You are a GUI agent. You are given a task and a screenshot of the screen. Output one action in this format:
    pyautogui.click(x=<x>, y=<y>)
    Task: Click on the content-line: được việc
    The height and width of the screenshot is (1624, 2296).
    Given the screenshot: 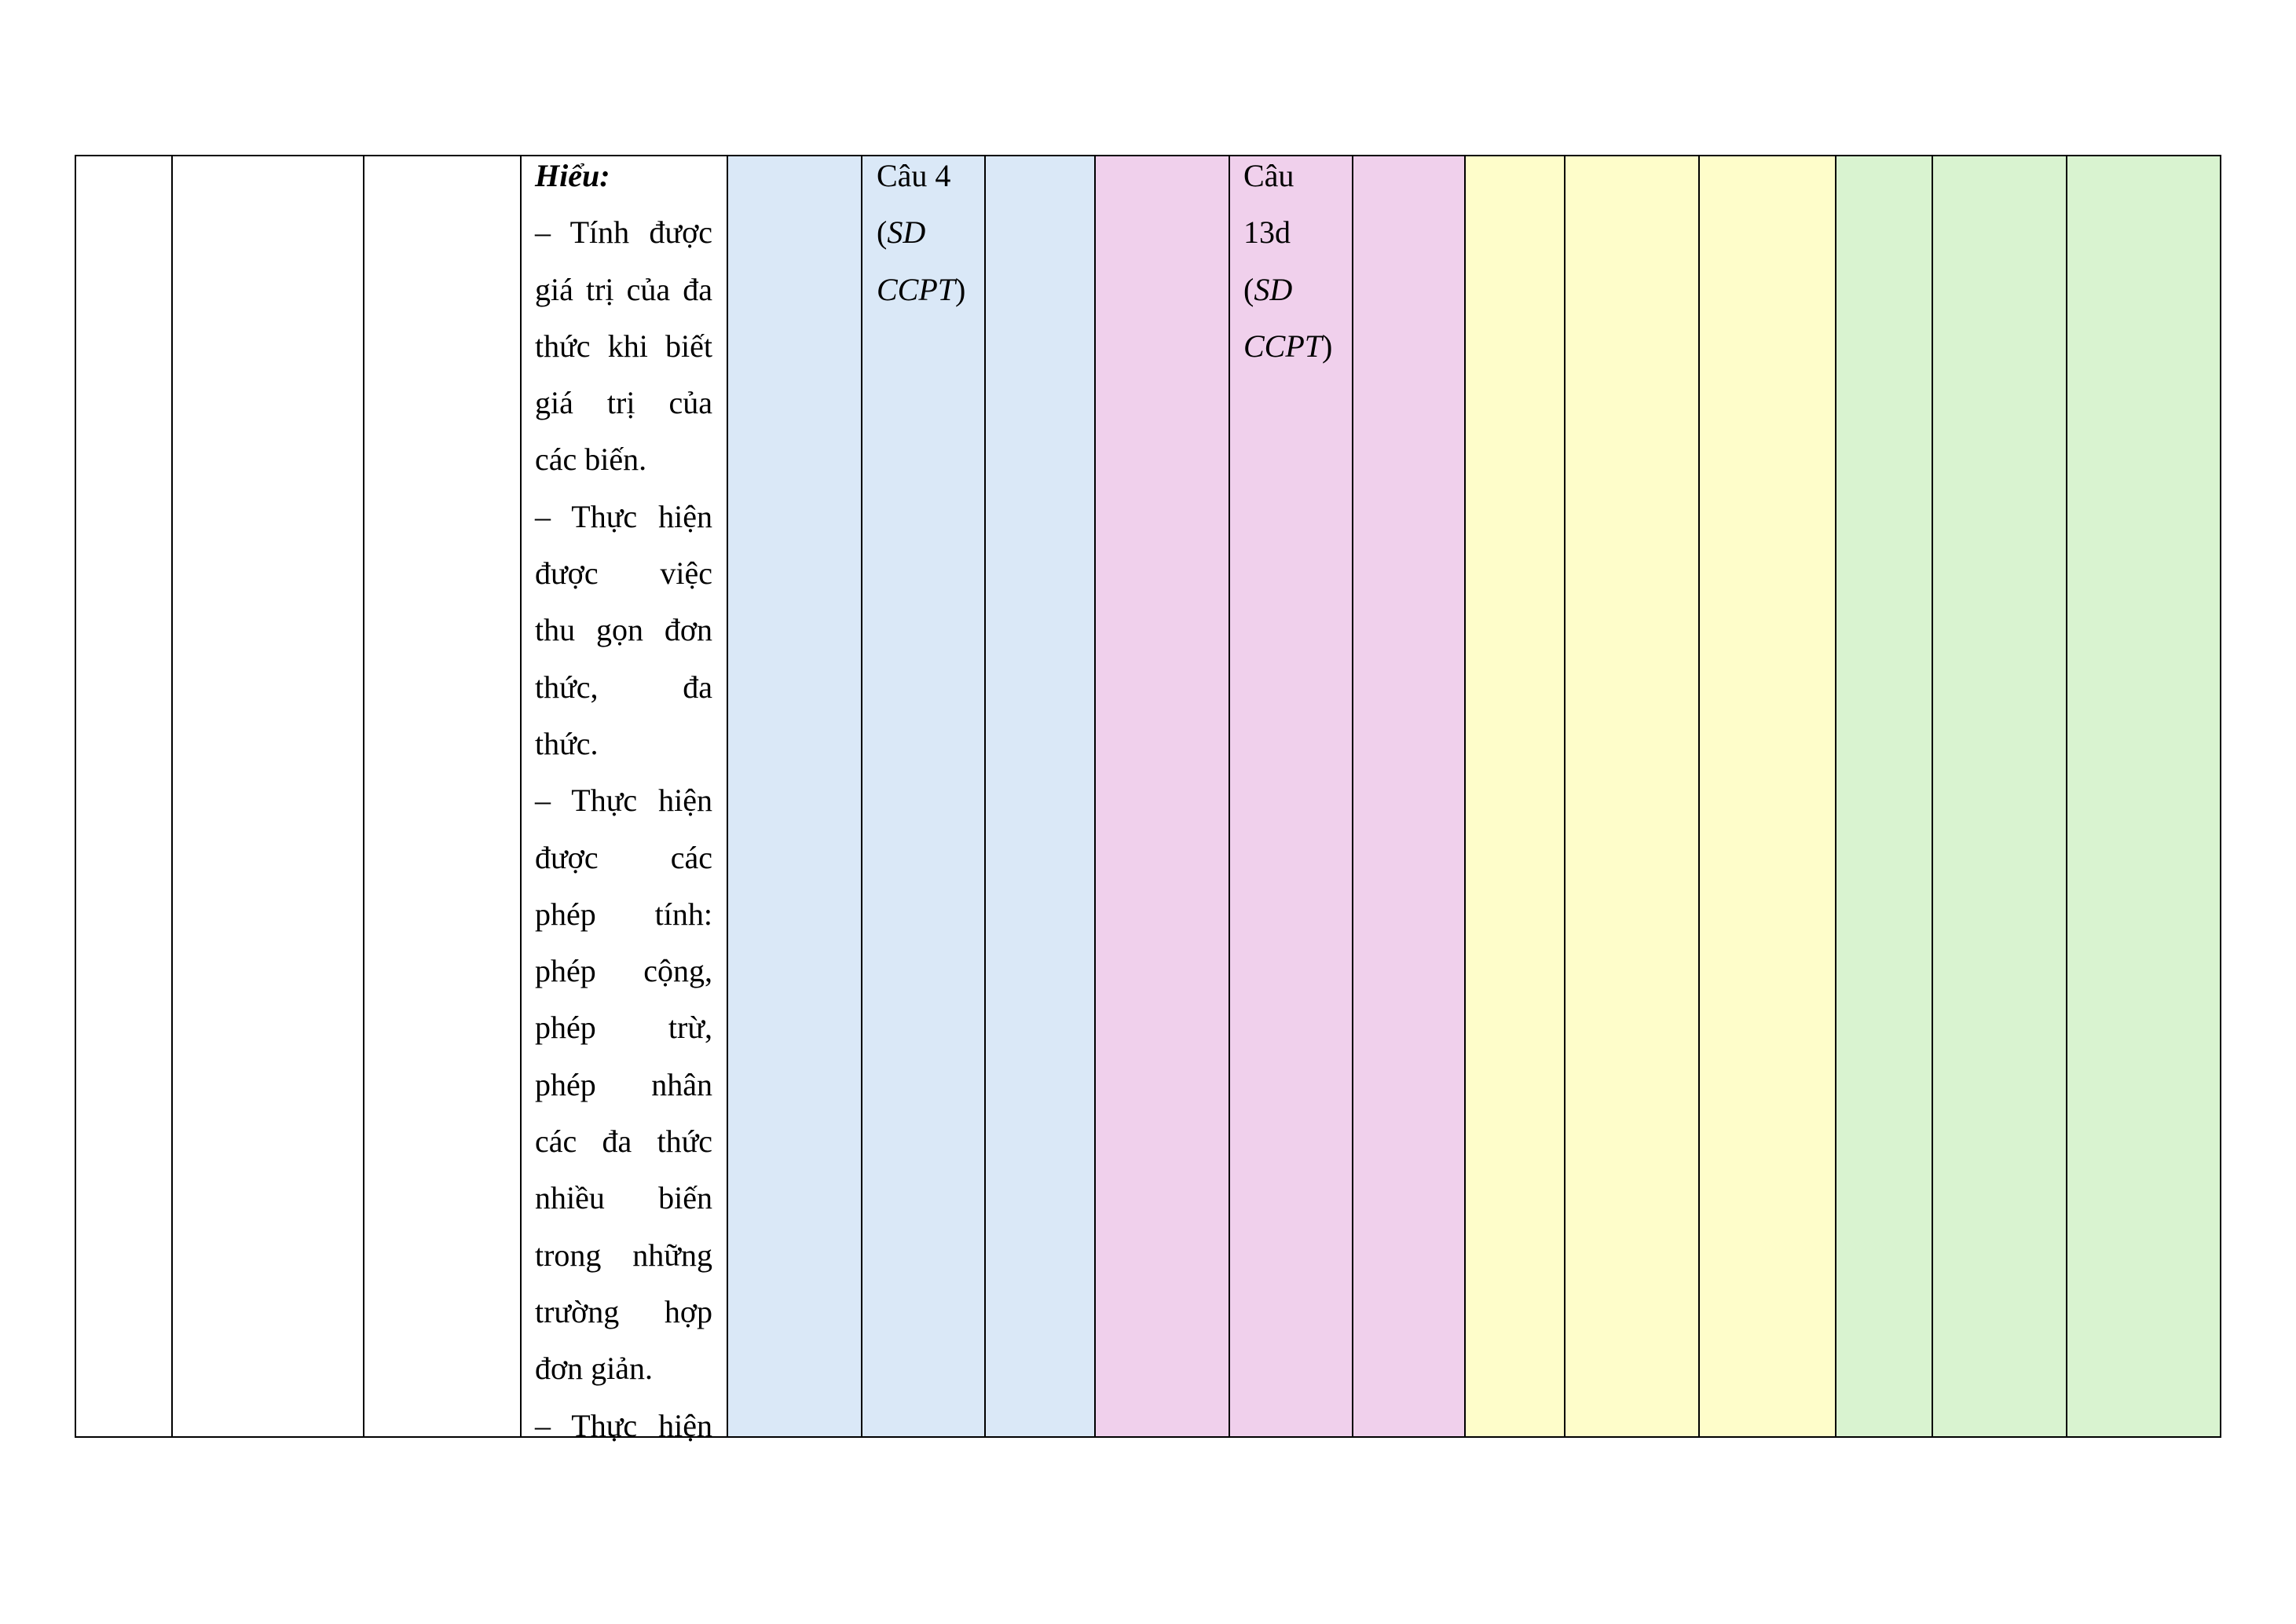 What is the action you would take?
    pyautogui.click(x=623, y=573)
    